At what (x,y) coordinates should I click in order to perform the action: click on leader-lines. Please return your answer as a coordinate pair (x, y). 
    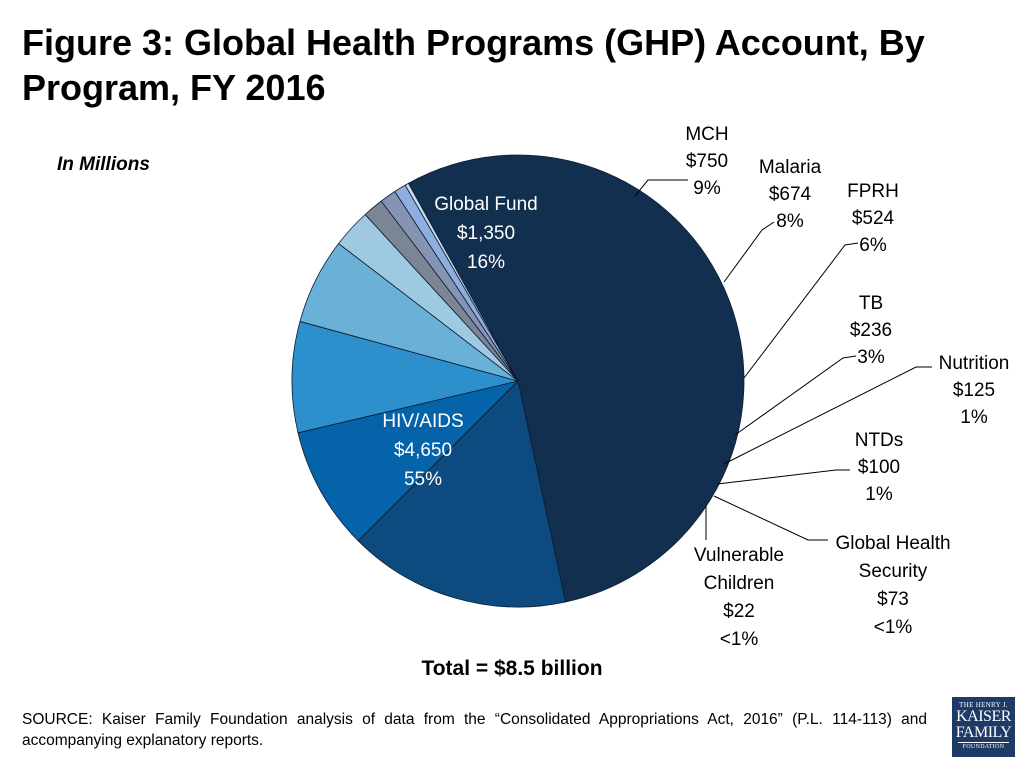
    Looking at the image, I should click on (783, 360).